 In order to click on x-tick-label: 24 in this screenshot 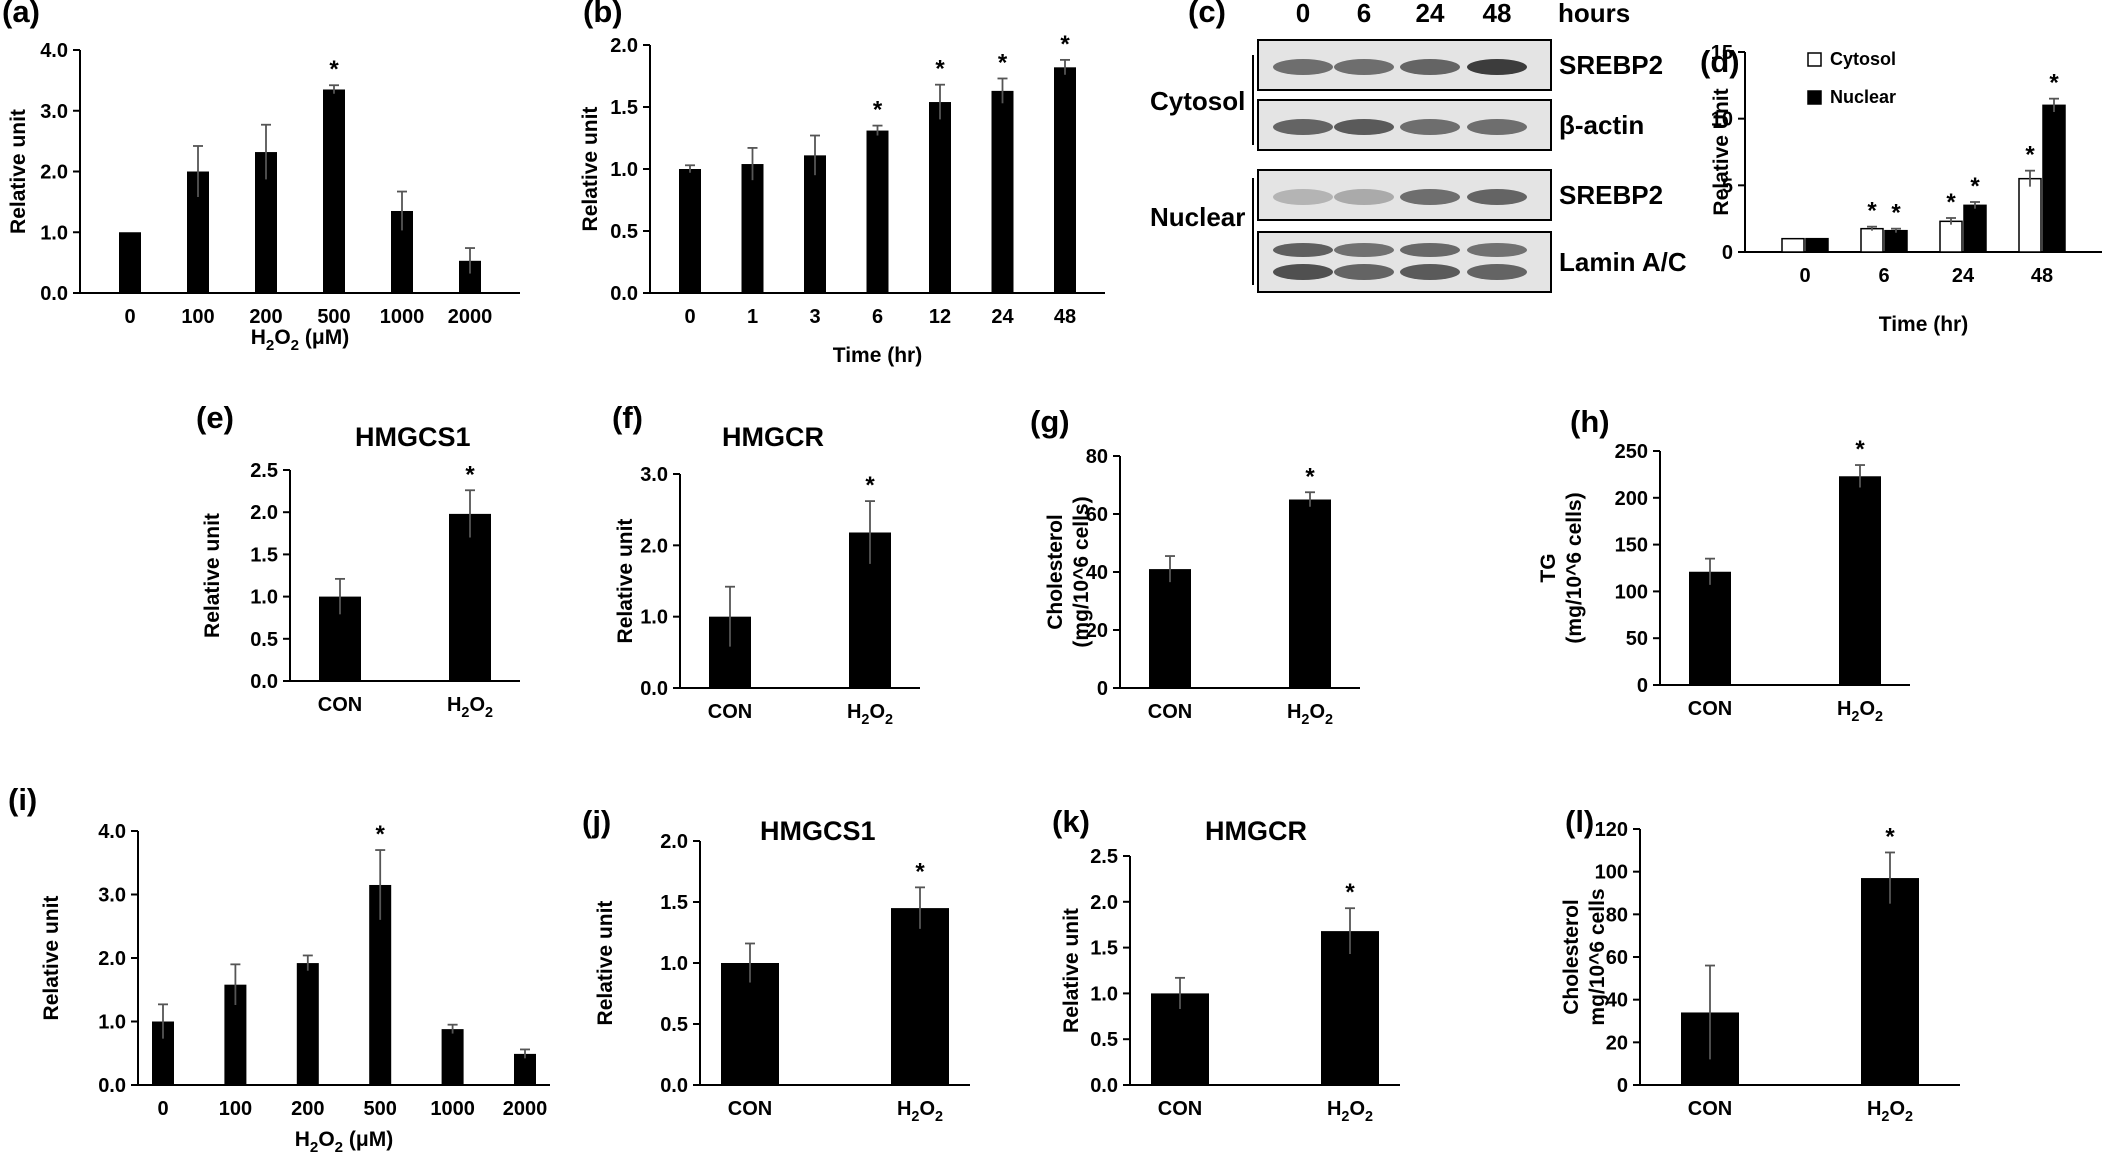, I will do `click(1963, 276)`.